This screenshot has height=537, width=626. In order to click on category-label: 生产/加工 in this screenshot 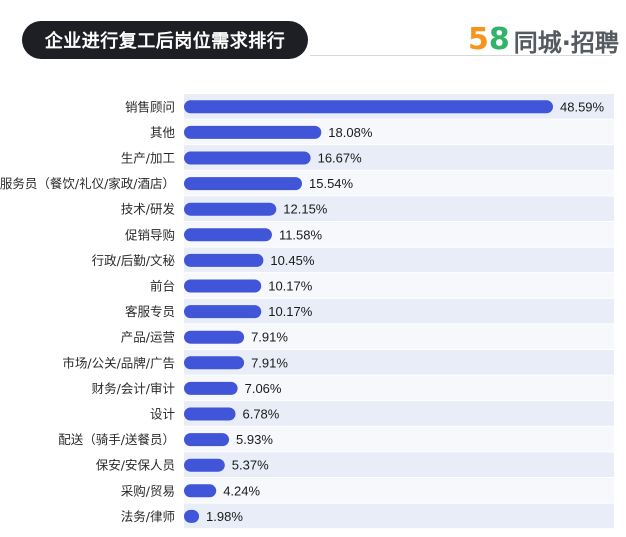, I will do `click(148, 158)`.